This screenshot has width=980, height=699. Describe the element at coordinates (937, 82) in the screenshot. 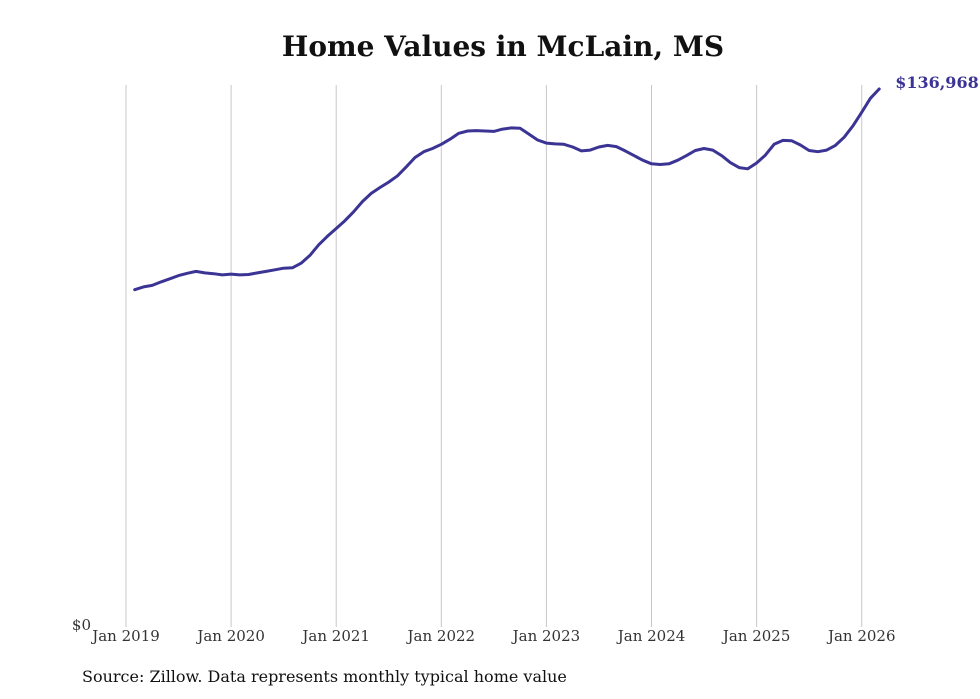

I see `end-value-label: $136,968` at that location.